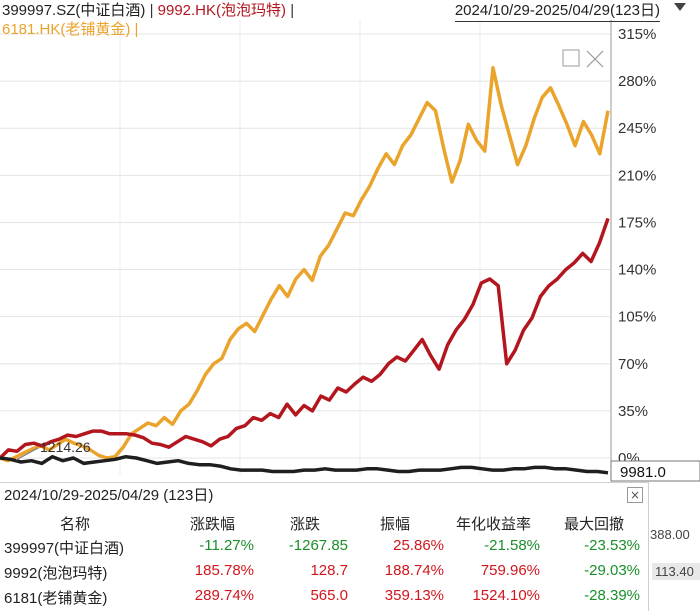  What do you see at coordinates (304, 464) in the screenshot?
I see `line-series-baijiu` at bounding box center [304, 464].